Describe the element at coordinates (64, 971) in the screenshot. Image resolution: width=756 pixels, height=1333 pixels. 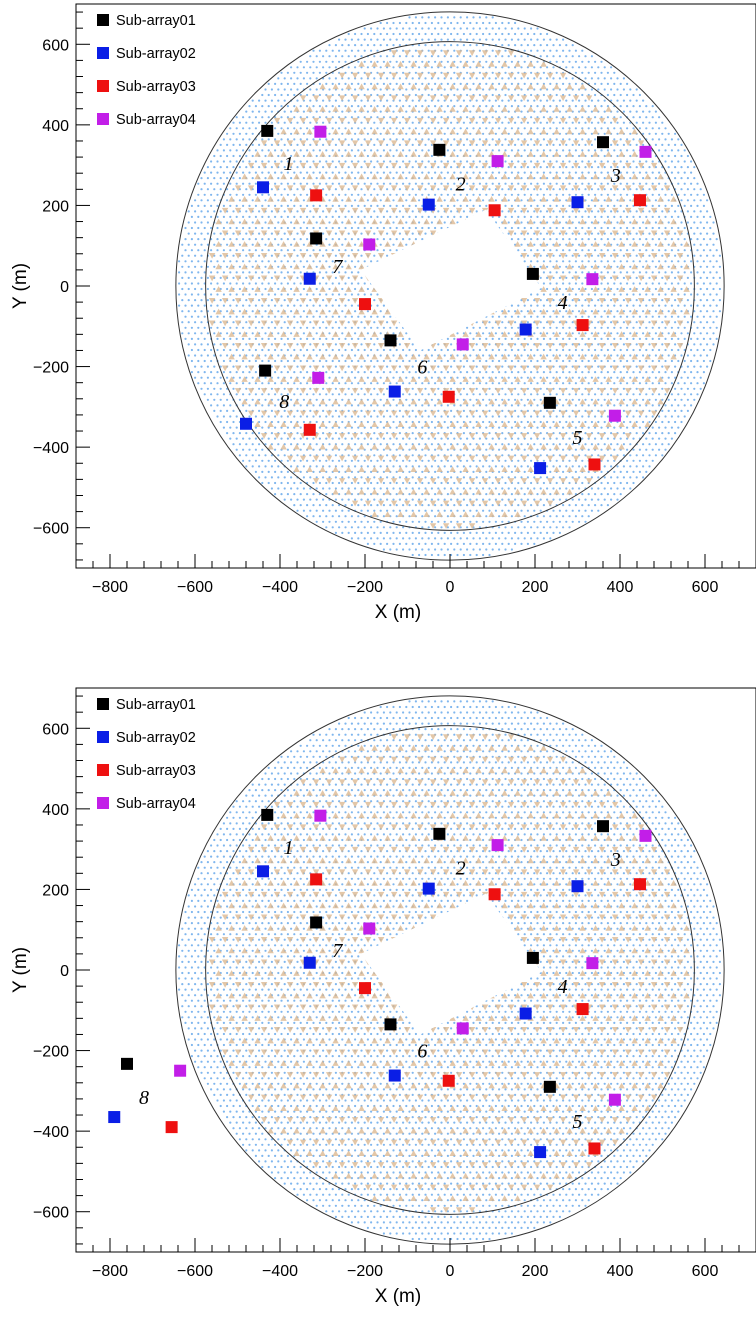
I see `y-tick-label: 0` at that location.